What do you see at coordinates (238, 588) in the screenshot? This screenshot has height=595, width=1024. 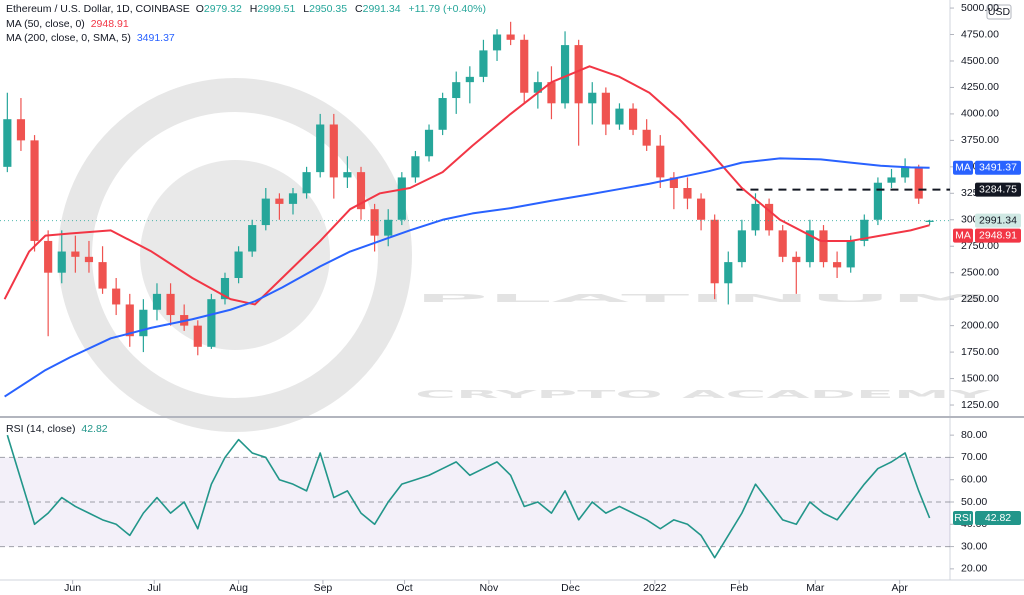 I see `x-tick-label: Aug` at bounding box center [238, 588].